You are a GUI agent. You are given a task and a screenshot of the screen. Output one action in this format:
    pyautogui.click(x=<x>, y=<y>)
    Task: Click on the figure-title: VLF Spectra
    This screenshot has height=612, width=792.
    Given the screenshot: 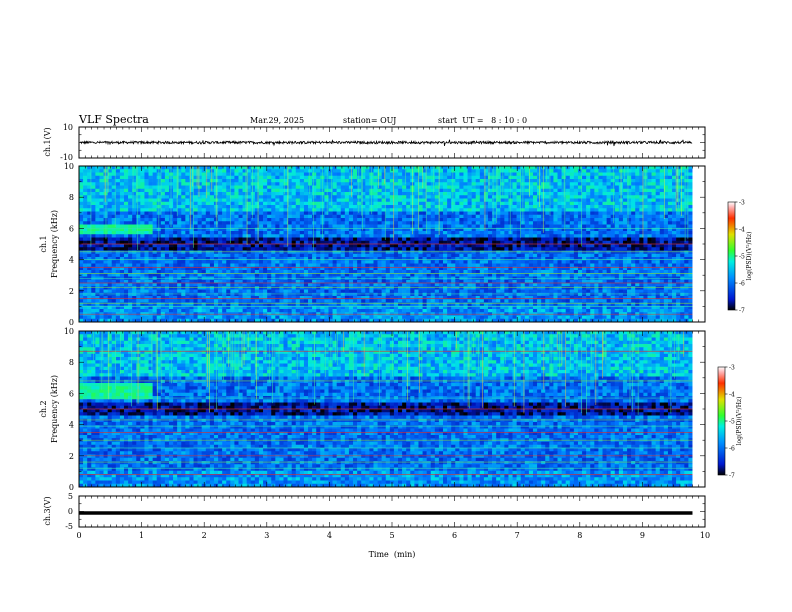 What is the action you would take?
    pyautogui.click(x=113, y=119)
    